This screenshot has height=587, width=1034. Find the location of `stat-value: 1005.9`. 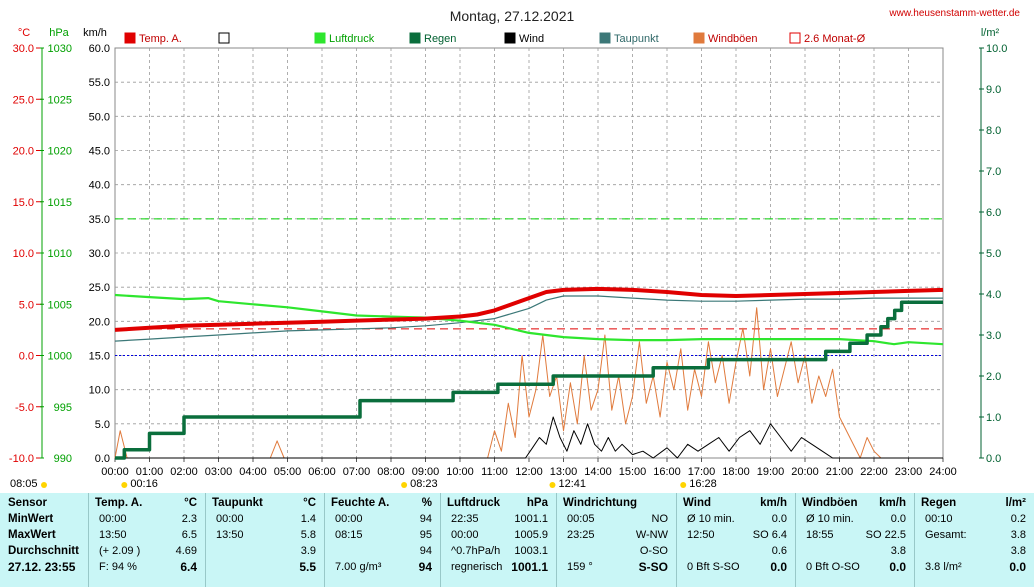

stat-value: 1005.9 is located at coordinates (531, 535).